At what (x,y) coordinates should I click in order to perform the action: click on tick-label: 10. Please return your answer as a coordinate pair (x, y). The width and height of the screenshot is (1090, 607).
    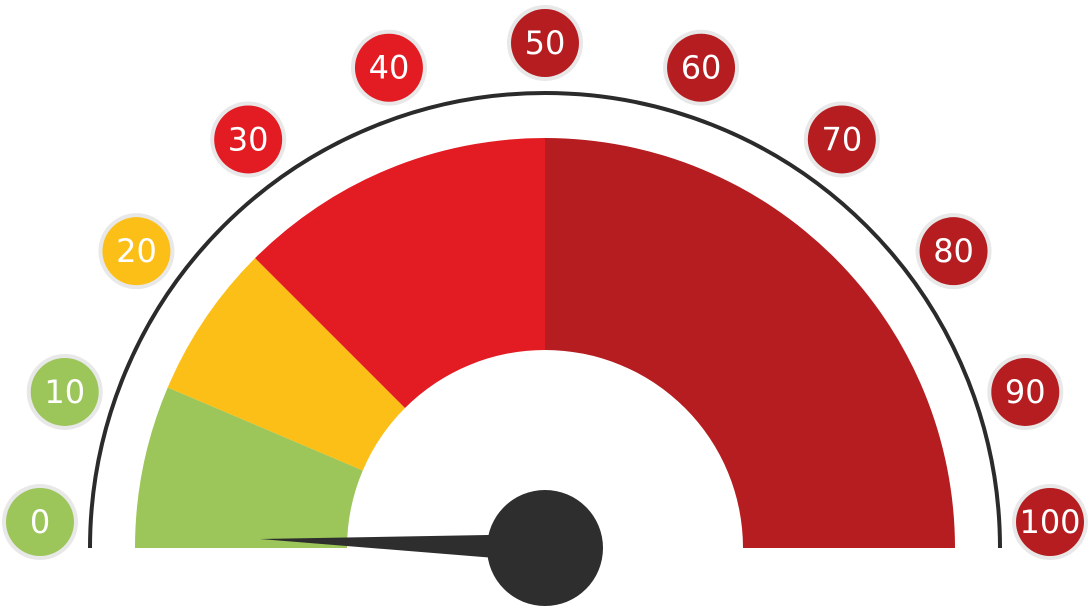
    Looking at the image, I should click on (64, 392).